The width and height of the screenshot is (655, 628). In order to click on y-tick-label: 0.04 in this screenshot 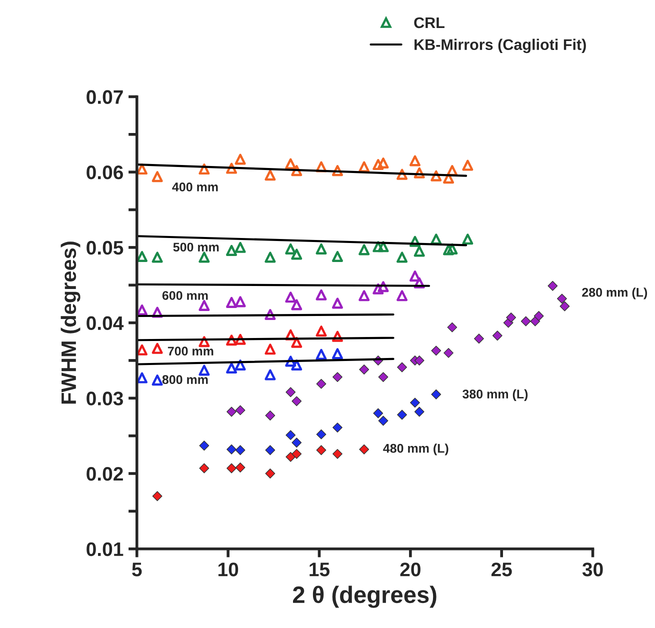, I will do `click(105, 323)`.